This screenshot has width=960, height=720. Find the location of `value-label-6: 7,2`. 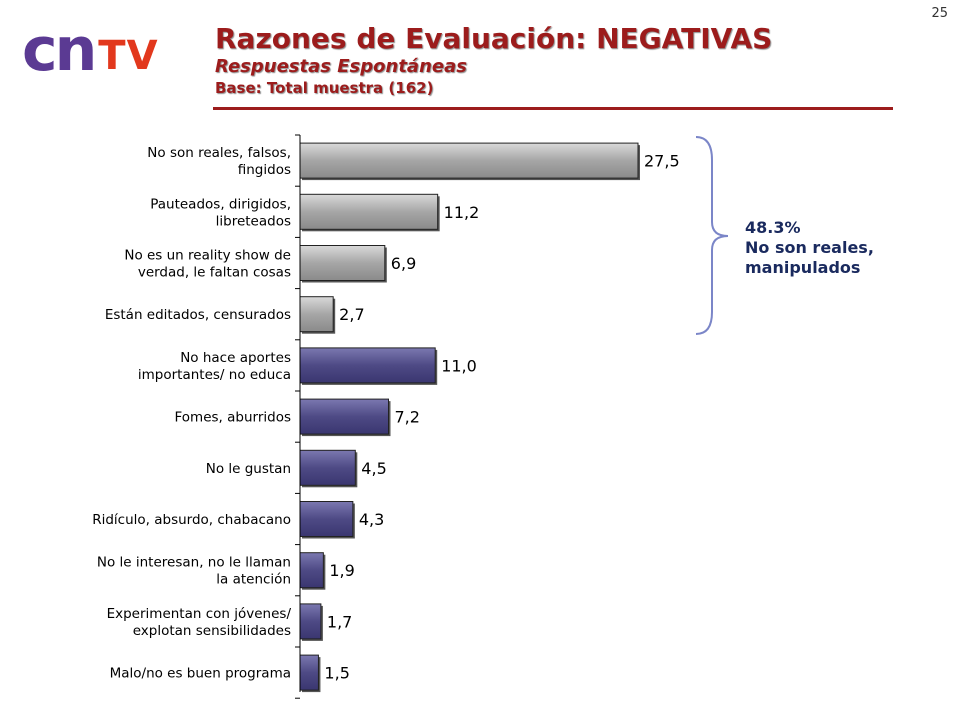

value-label-6: 7,2 is located at coordinates (406, 417).